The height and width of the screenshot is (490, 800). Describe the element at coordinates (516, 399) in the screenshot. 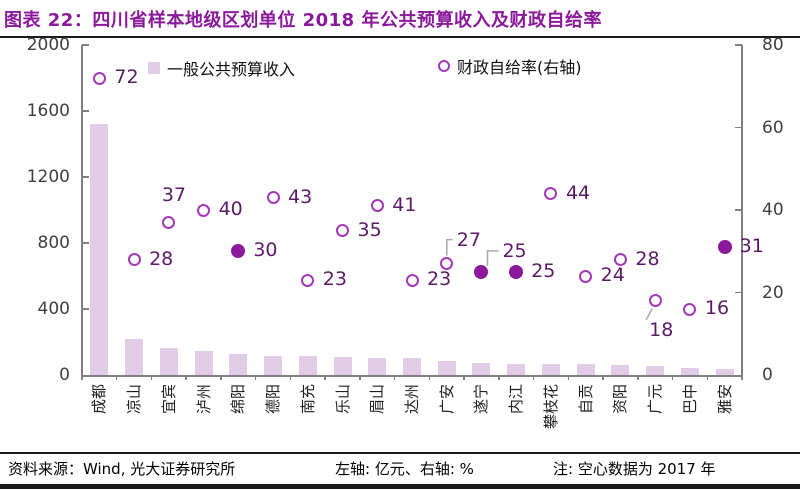

I see `category-label: 内江` at that location.